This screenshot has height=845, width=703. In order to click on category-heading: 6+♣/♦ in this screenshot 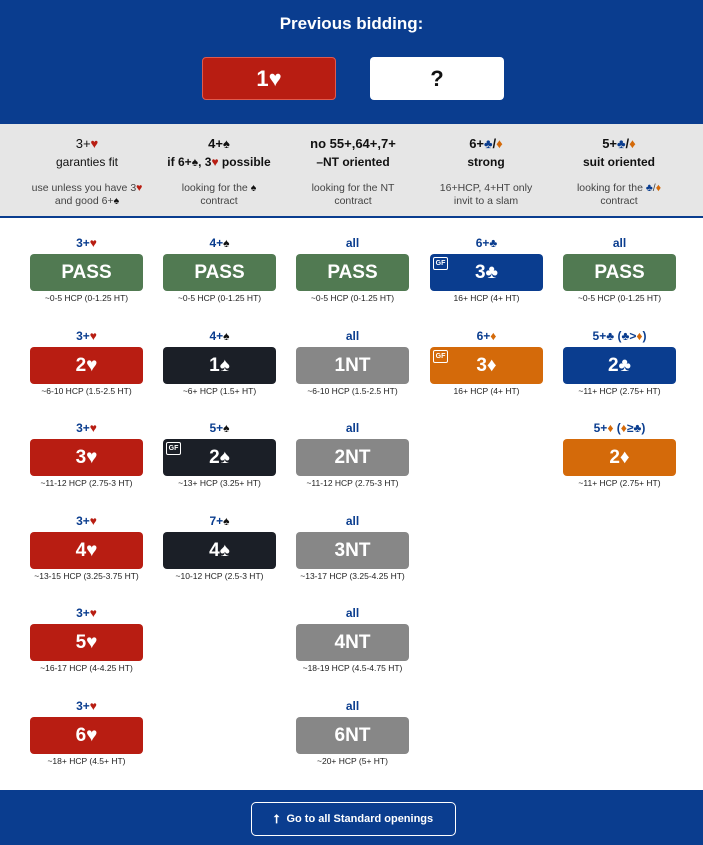, I will do `click(486, 143)`.